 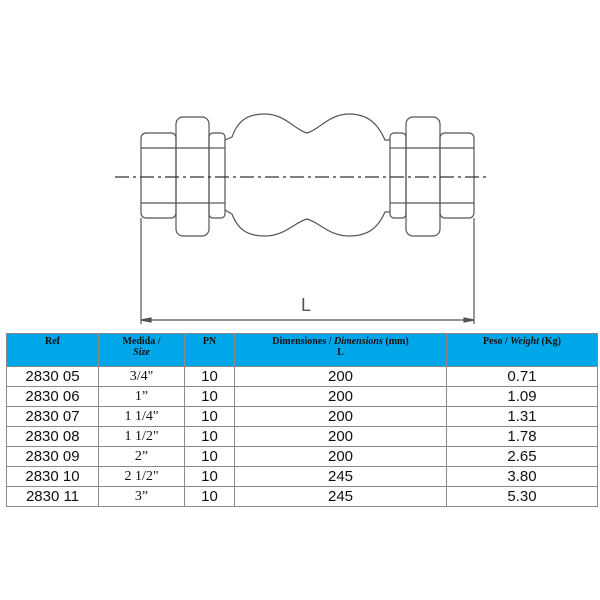 What do you see at coordinates (52, 376) in the screenshot?
I see `cell-ref: 2830 05` at bounding box center [52, 376].